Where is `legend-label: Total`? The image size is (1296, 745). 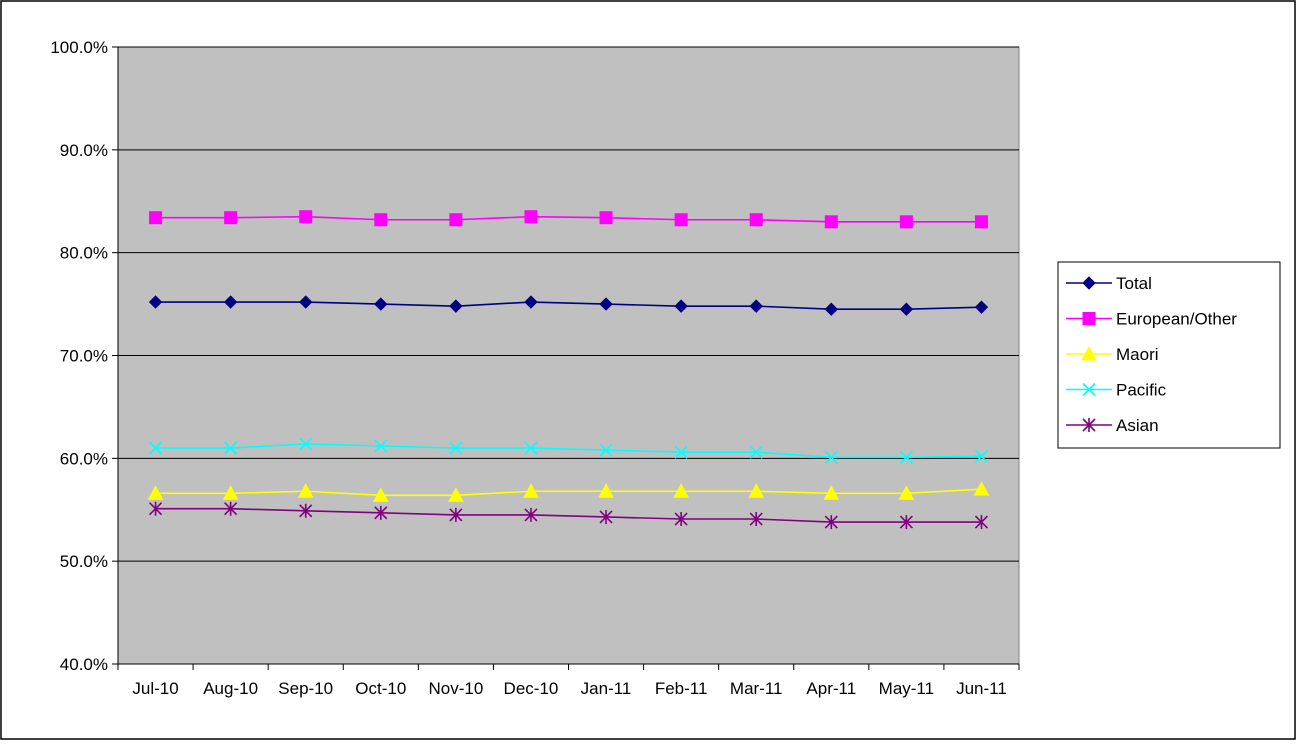 legend-label: Total is located at coordinates (1134, 283).